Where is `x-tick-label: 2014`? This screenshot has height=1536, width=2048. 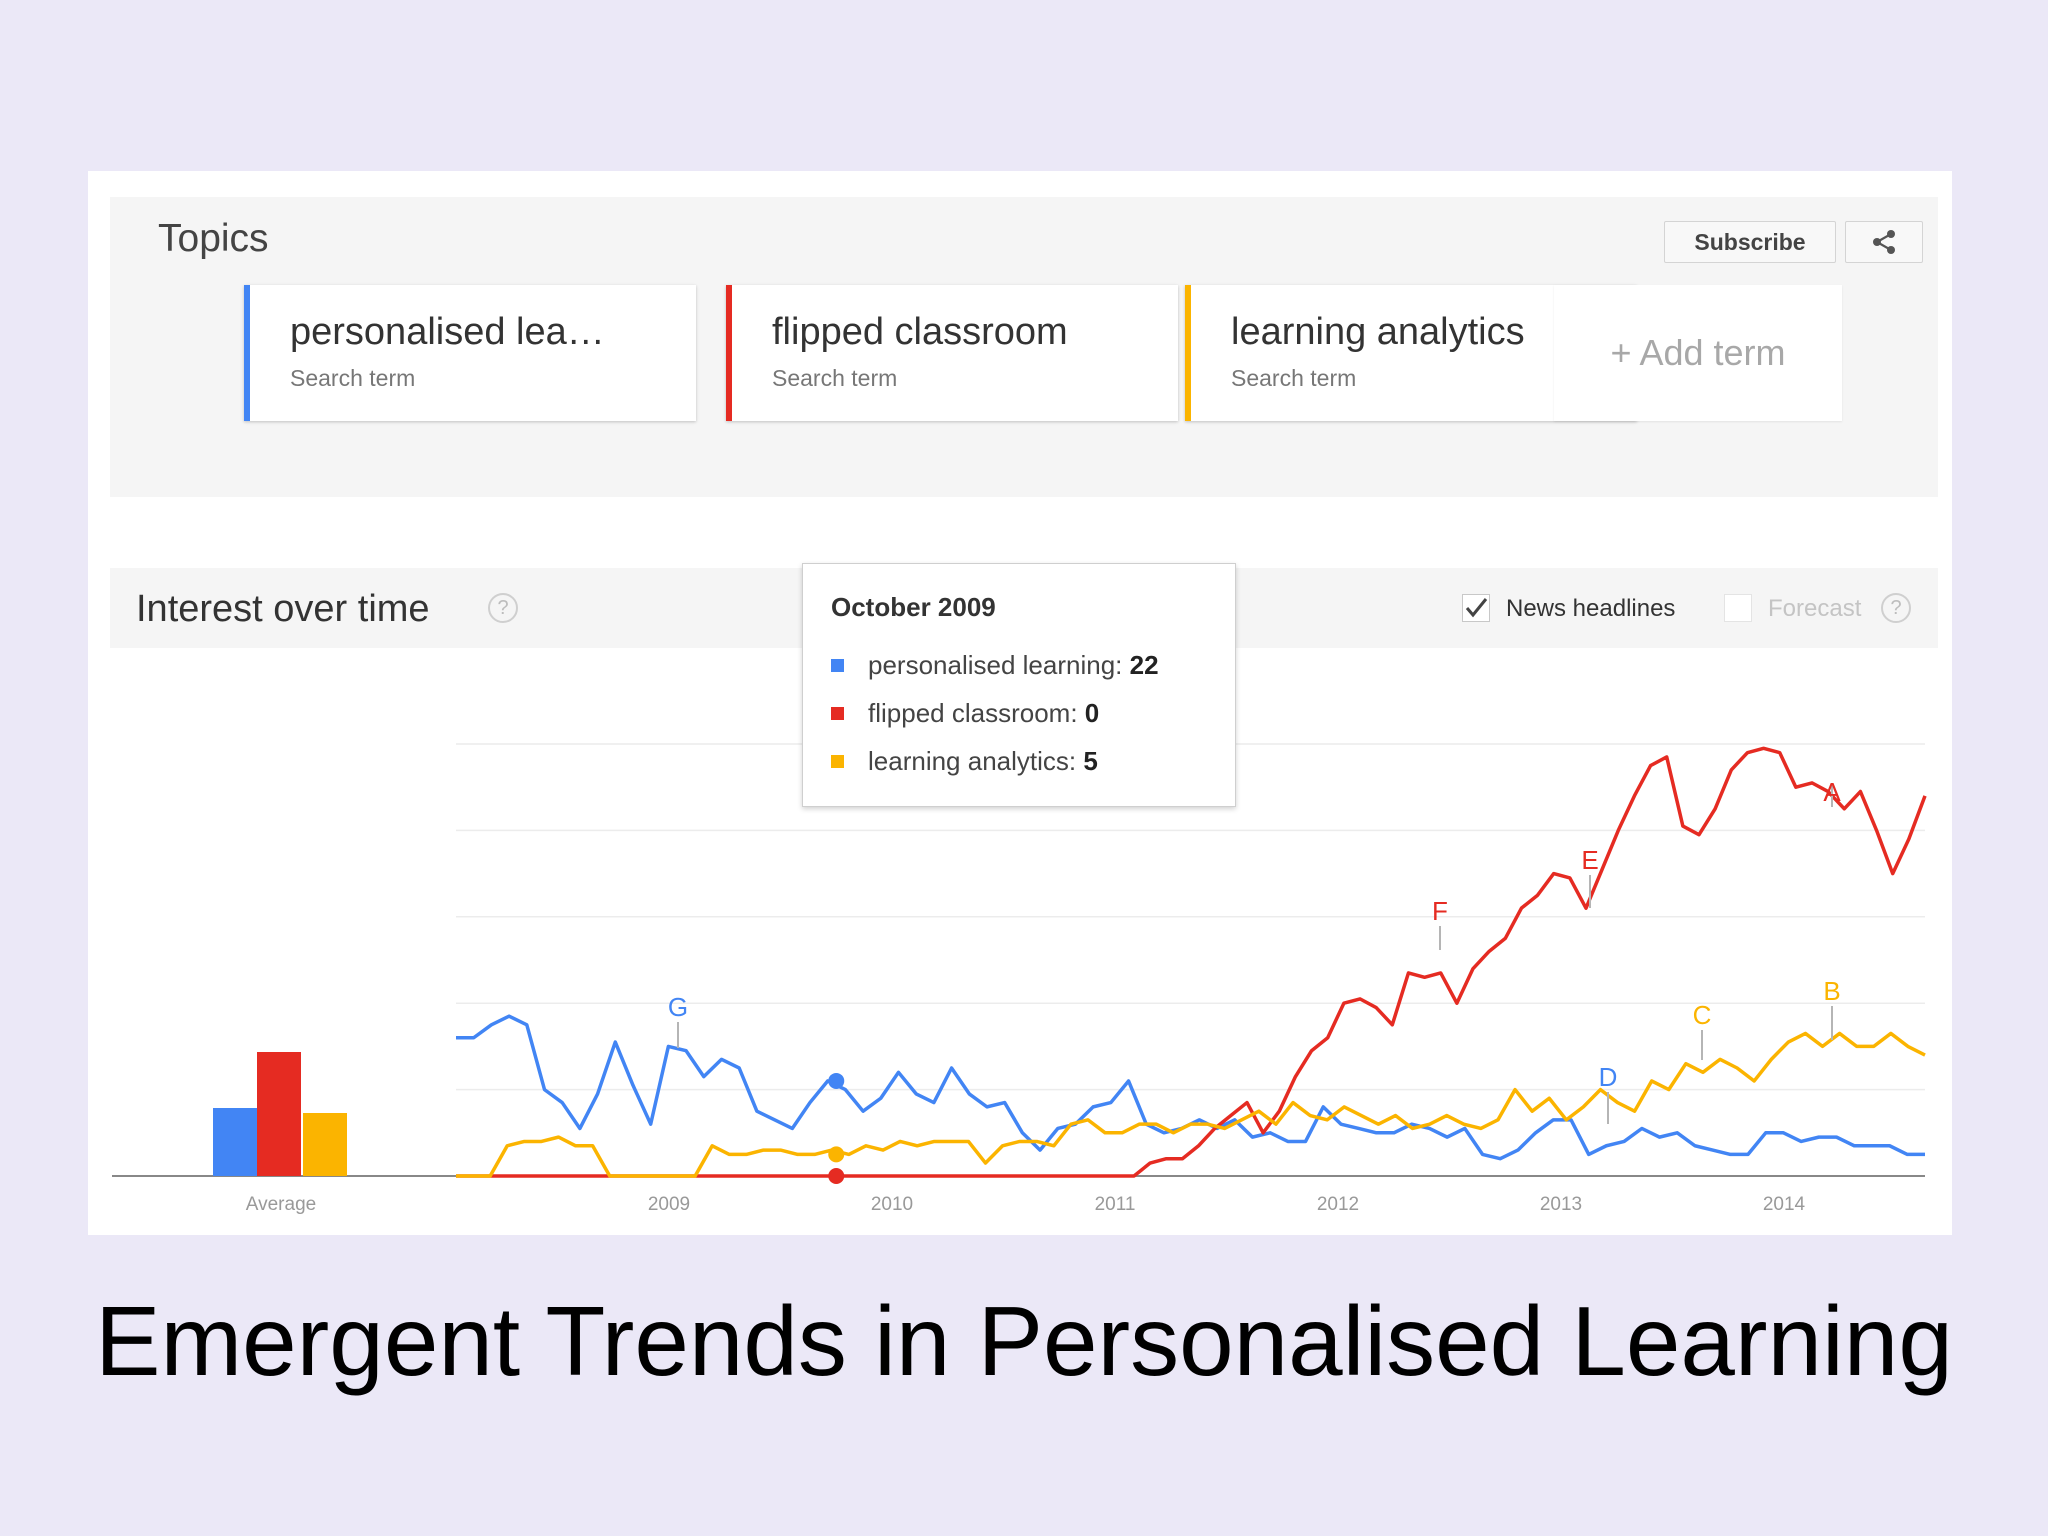 x-tick-label: 2014 is located at coordinates (1784, 1204).